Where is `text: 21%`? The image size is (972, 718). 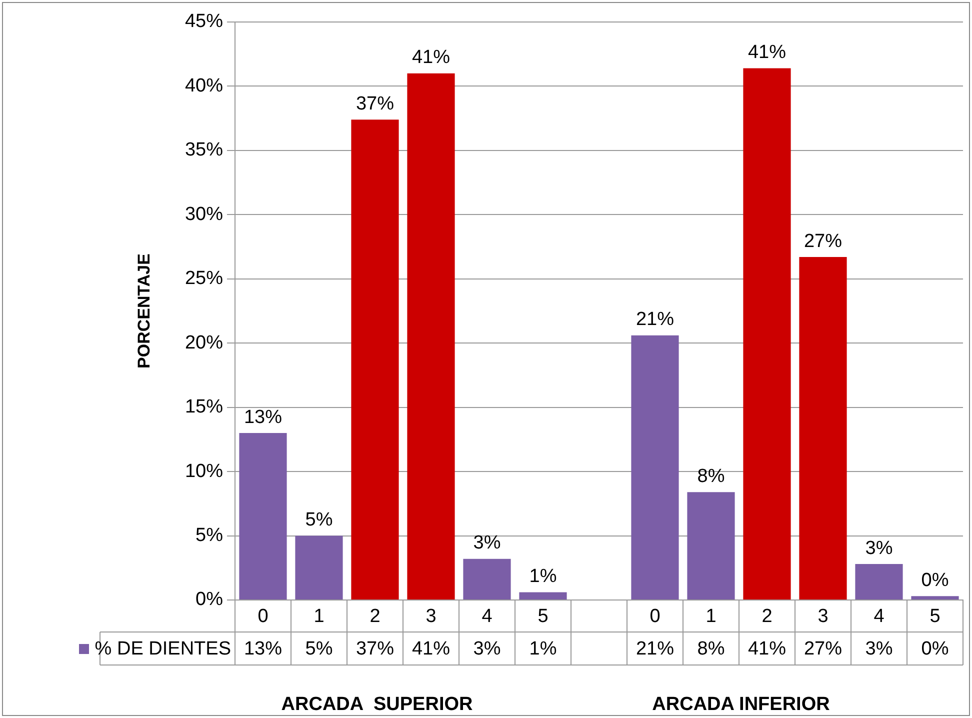 text: 21% is located at coordinates (655, 319).